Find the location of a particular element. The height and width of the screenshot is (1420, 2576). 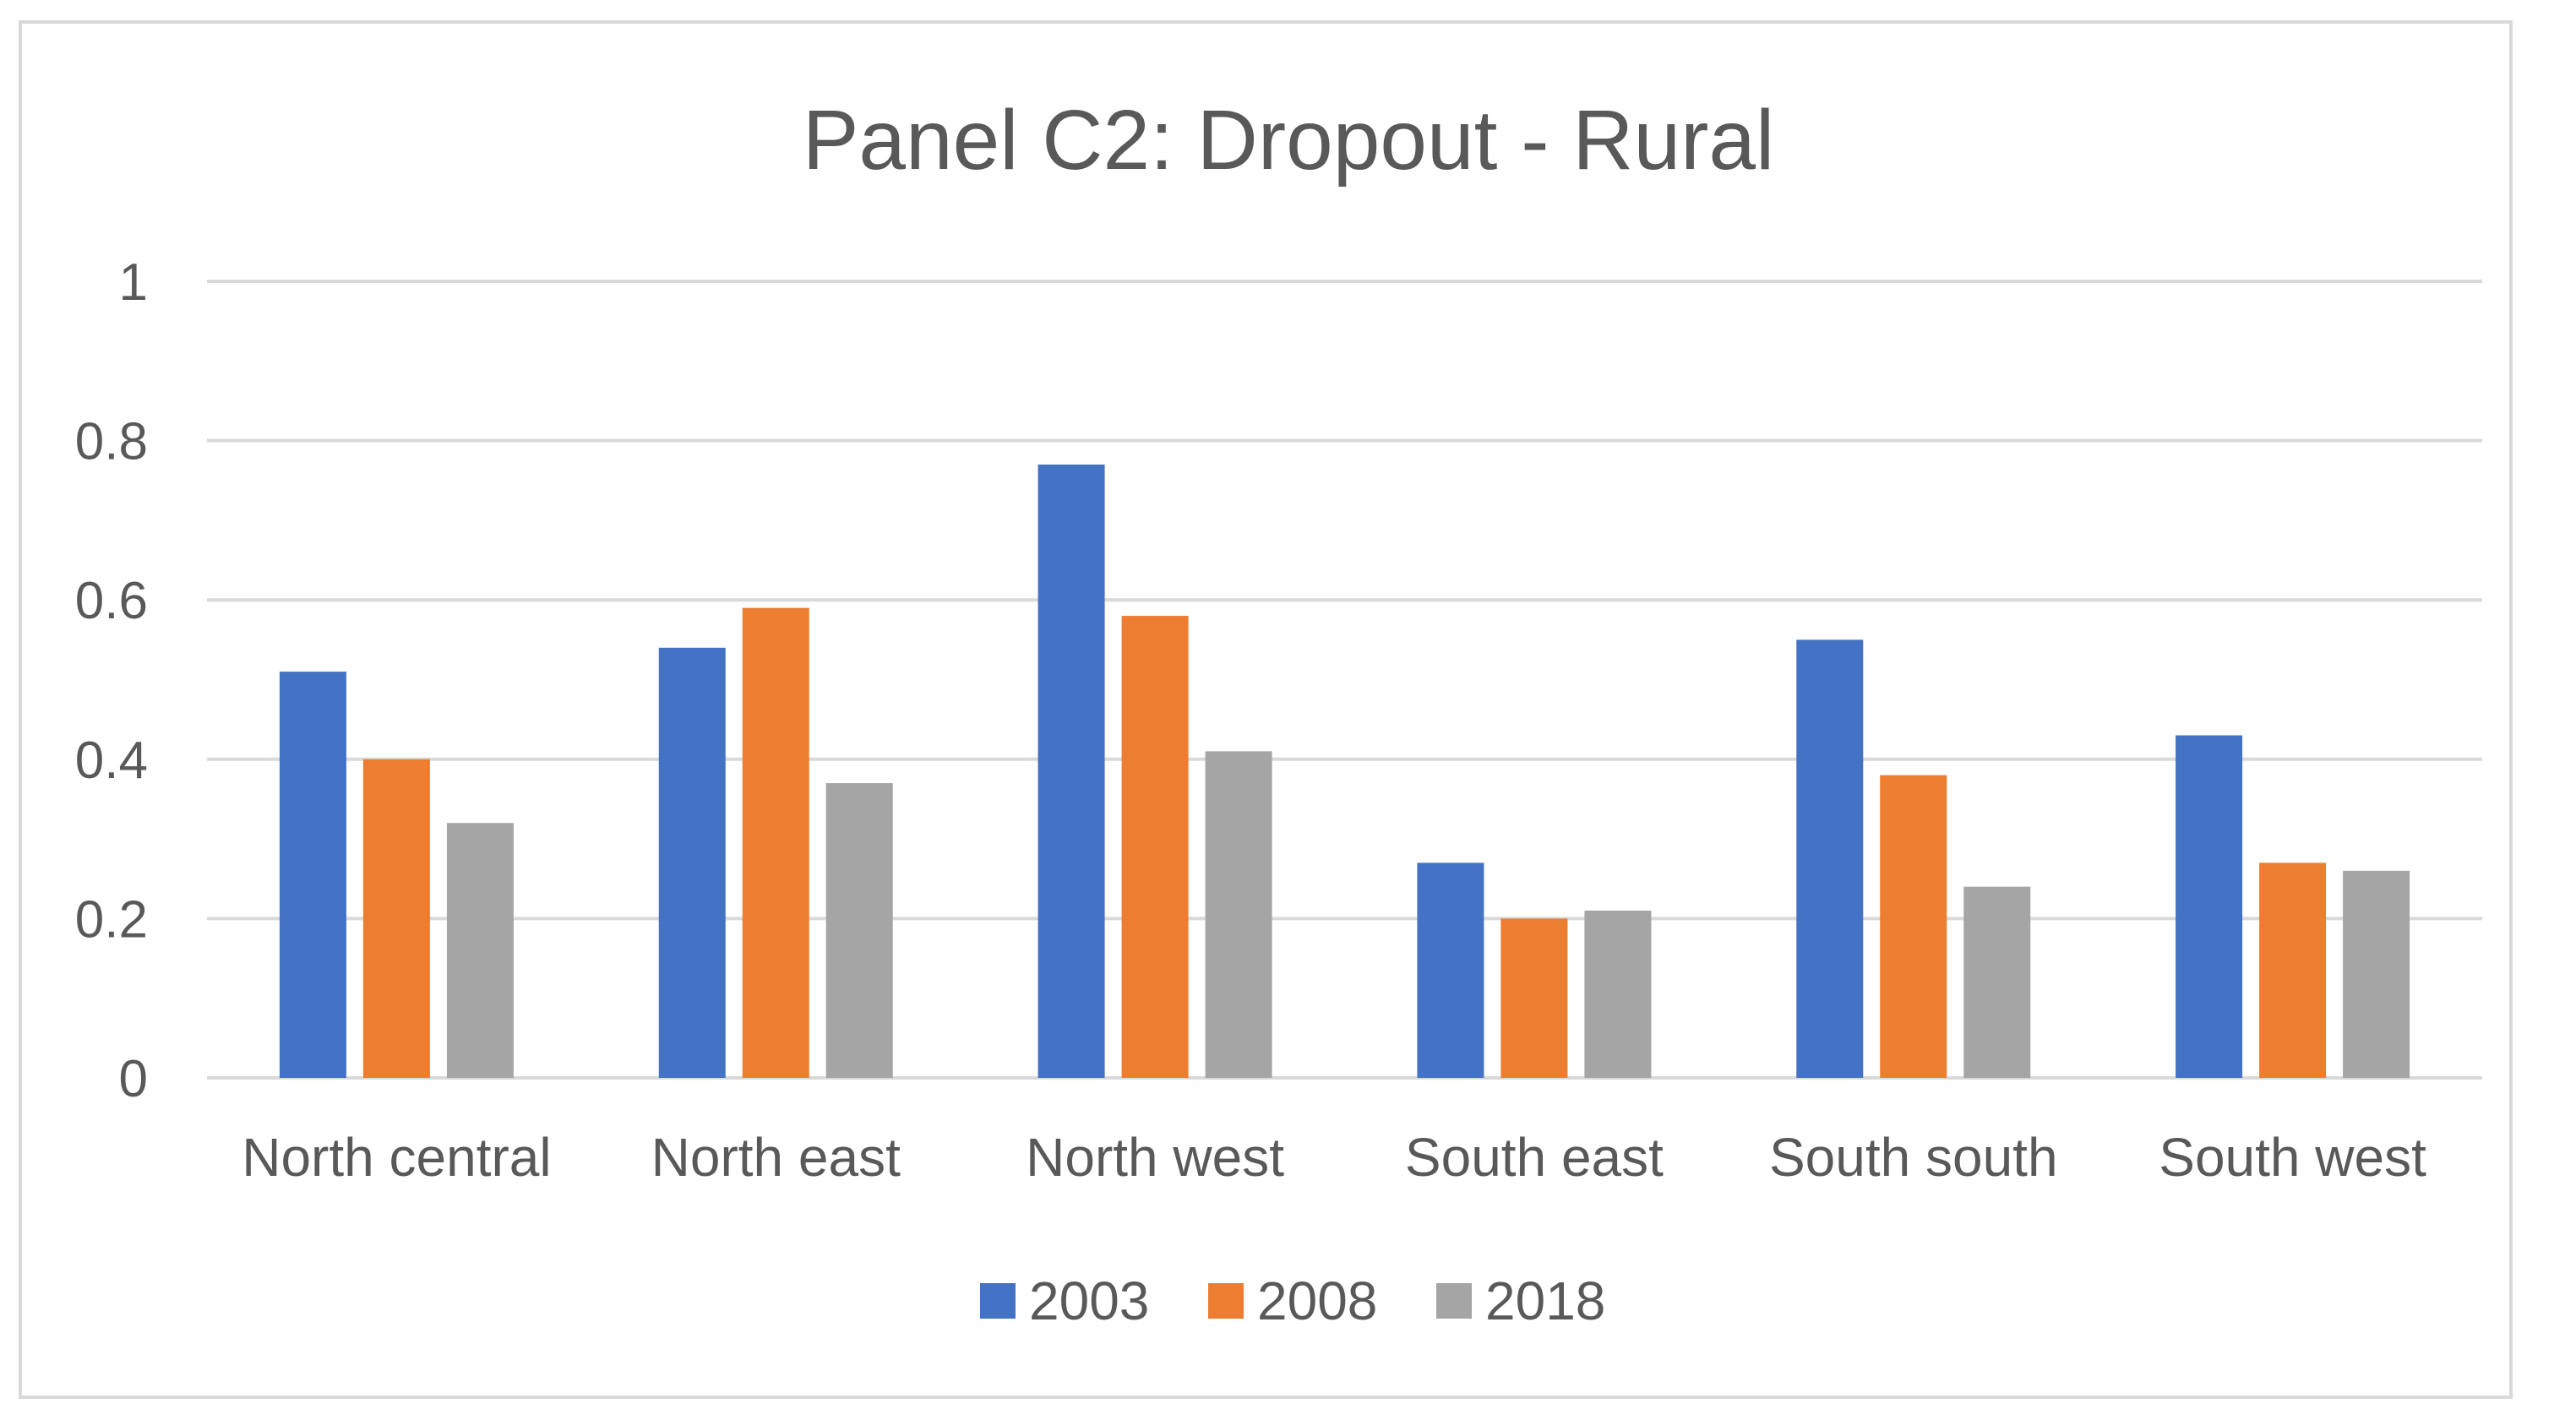

legend-swatch-2003 is located at coordinates (998, 1301).